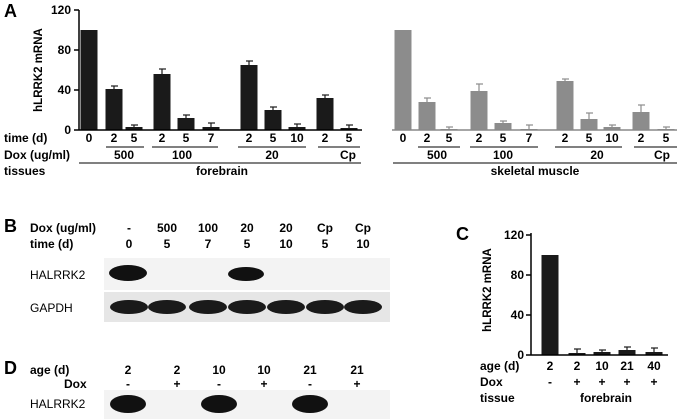 This screenshot has width=679, height=419. I want to click on panel-b-halrrk2-band-lane1, so click(128, 273).